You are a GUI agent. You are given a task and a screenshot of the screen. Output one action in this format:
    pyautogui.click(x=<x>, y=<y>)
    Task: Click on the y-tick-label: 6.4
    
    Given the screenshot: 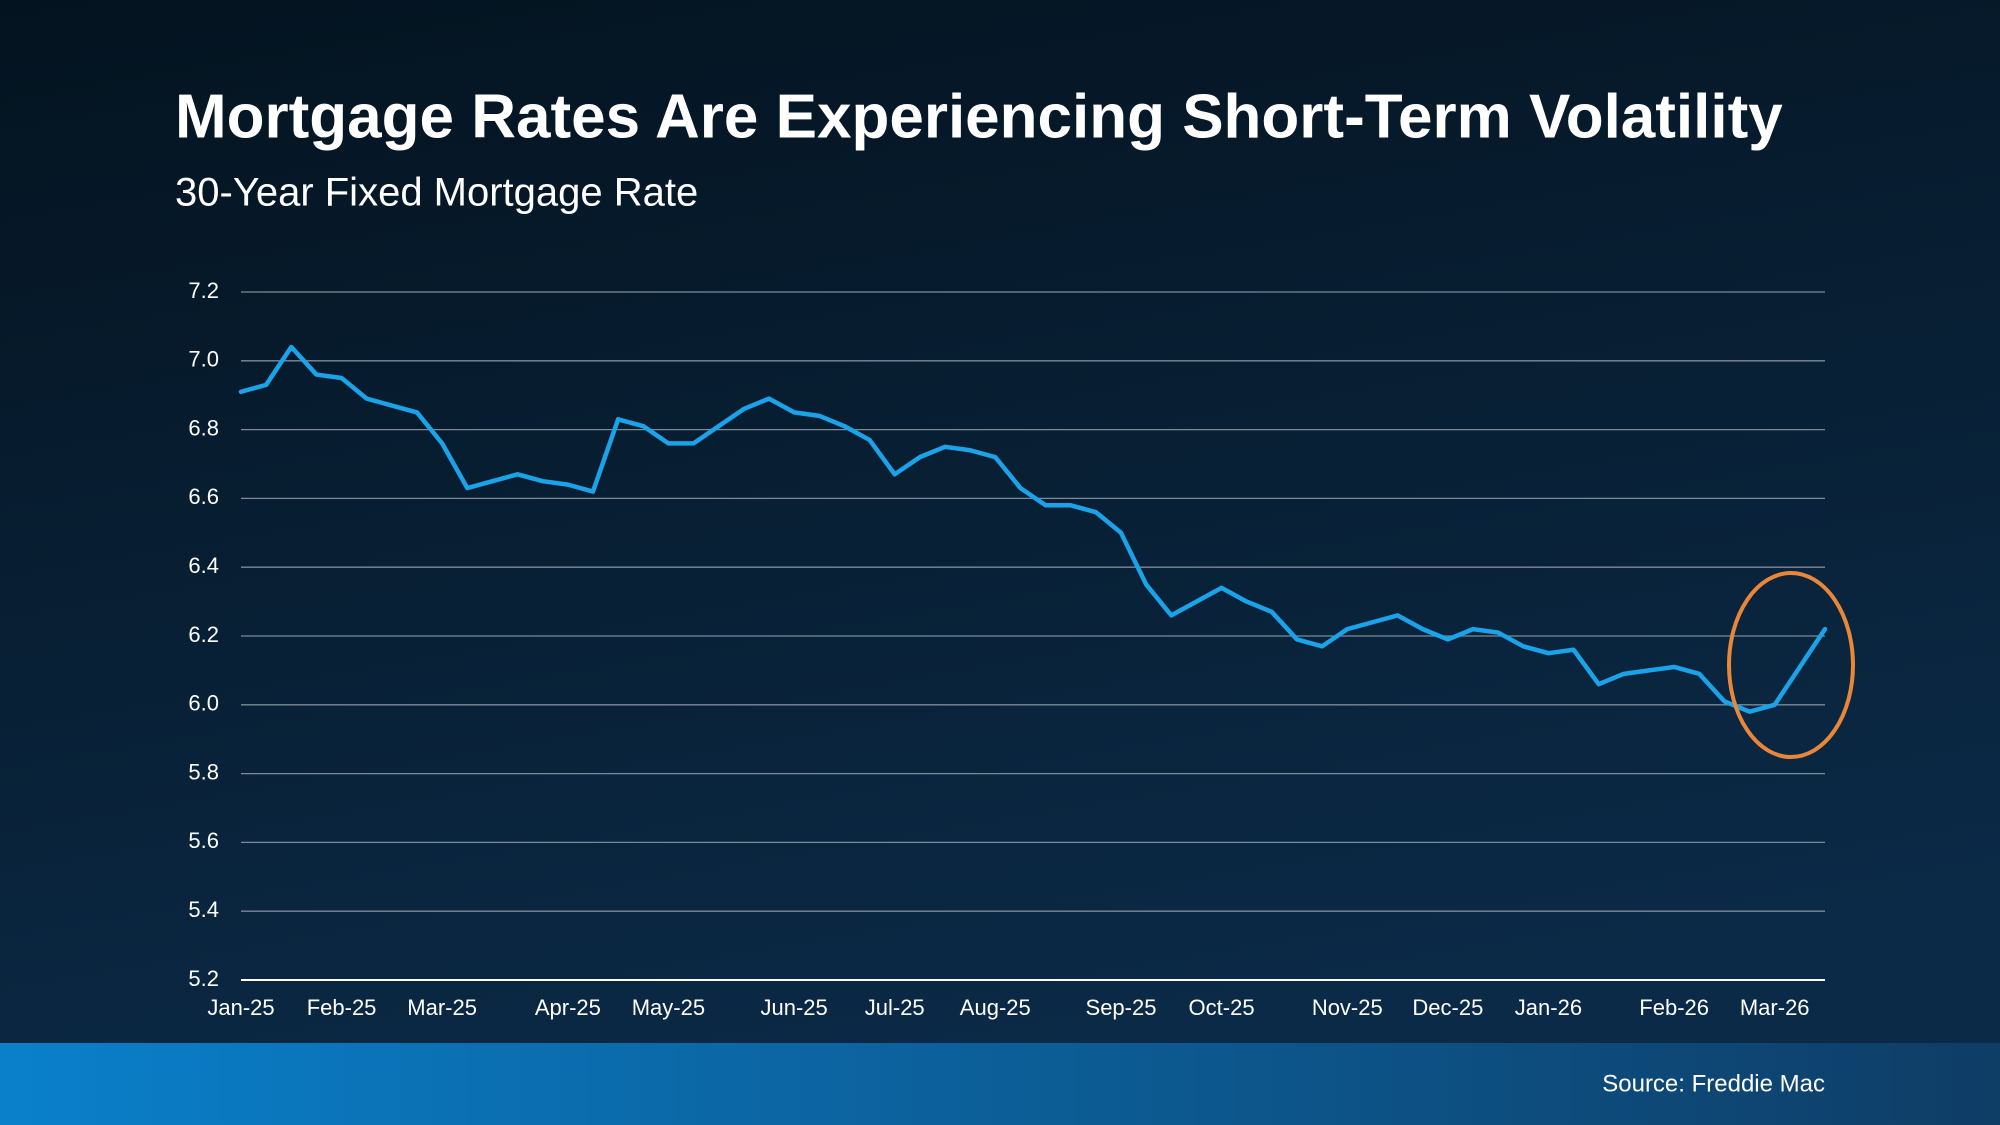 What is the action you would take?
    pyautogui.click(x=203, y=565)
    